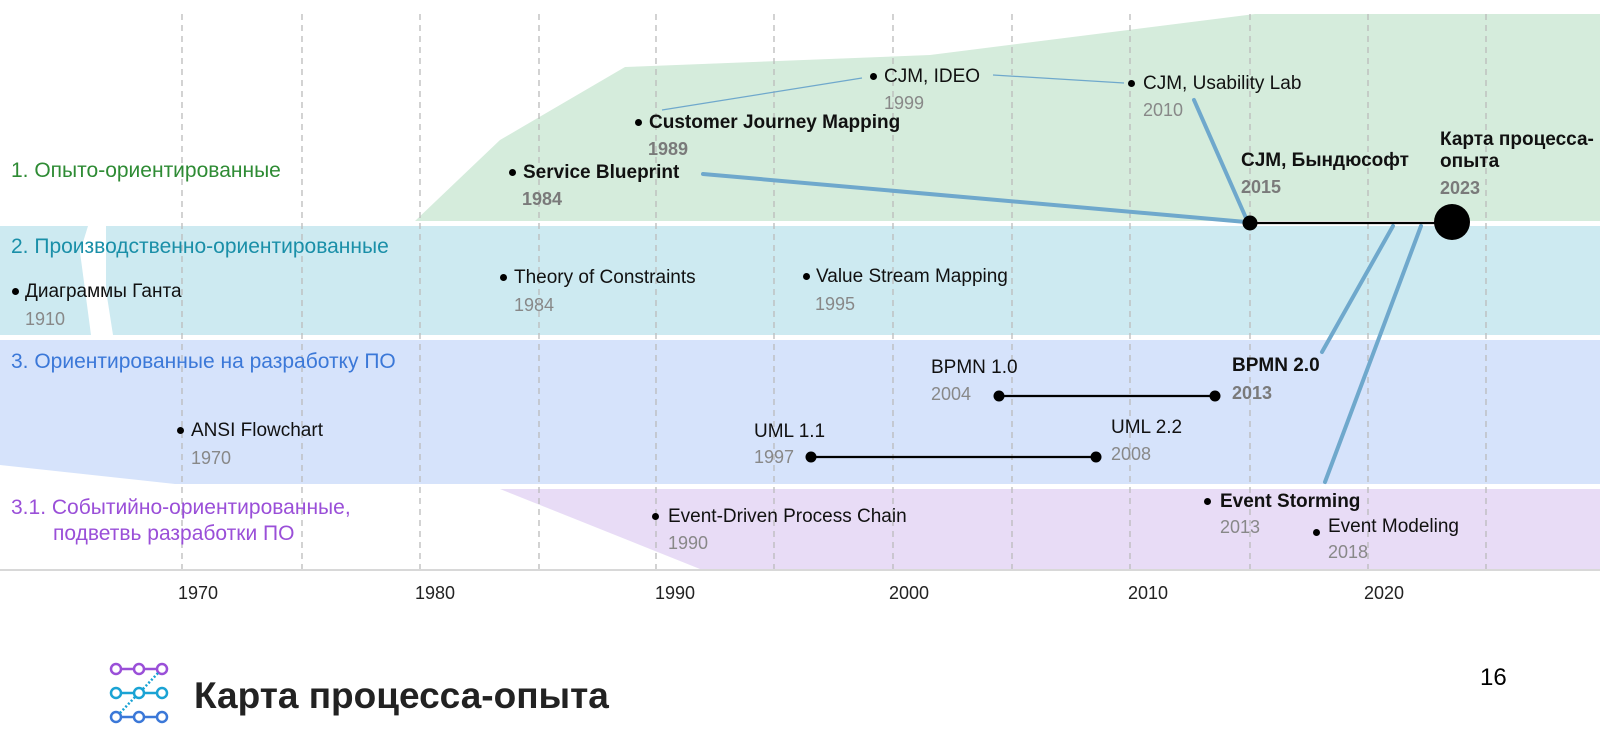 The height and width of the screenshot is (743, 1600). I want to click on event-toc-year: 1984, so click(534, 305).